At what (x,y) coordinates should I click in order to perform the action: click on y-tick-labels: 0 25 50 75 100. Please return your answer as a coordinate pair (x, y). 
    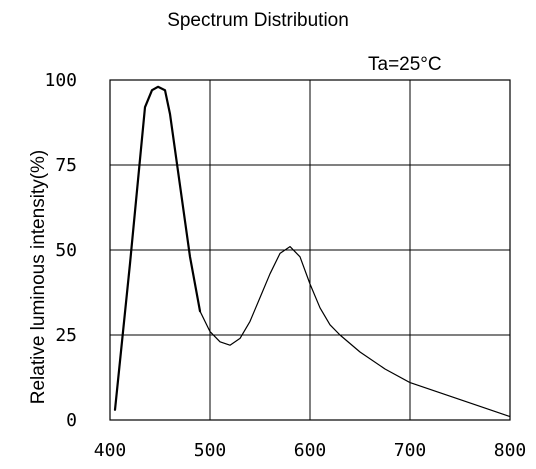
    Looking at the image, I should click on (60, 250).